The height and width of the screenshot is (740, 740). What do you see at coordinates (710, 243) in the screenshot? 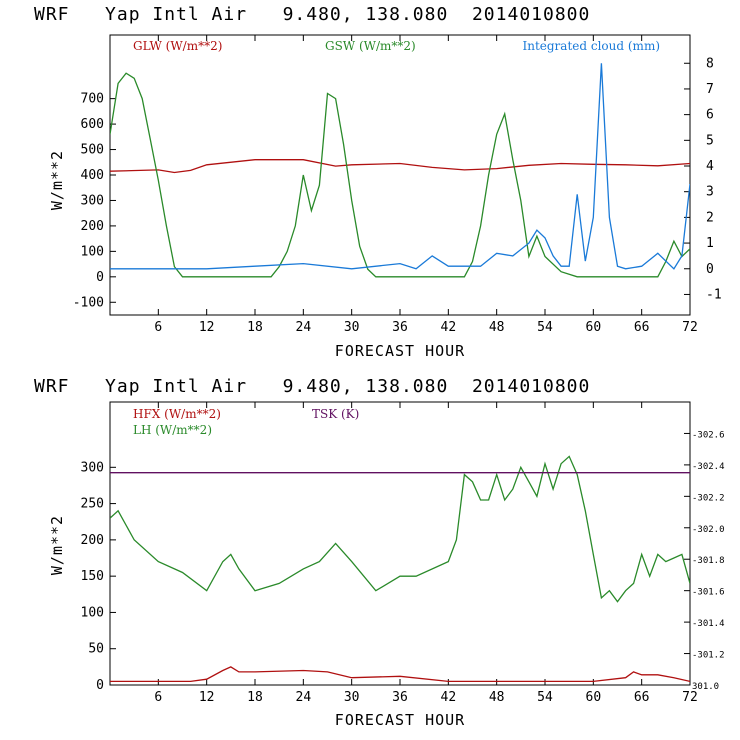
I see `y2-tick-label: 1` at bounding box center [710, 243].